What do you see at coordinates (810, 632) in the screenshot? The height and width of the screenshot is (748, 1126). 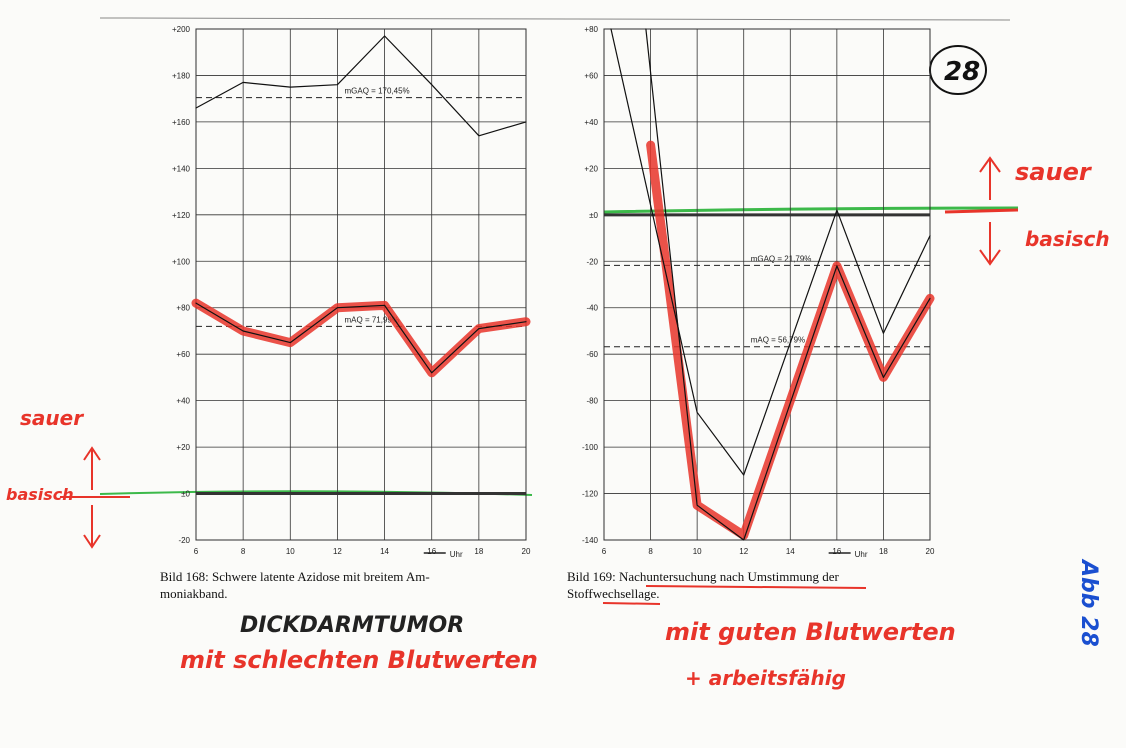 I see `handwriting: mit guten Blutwerten` at bounding box center [810, 632].